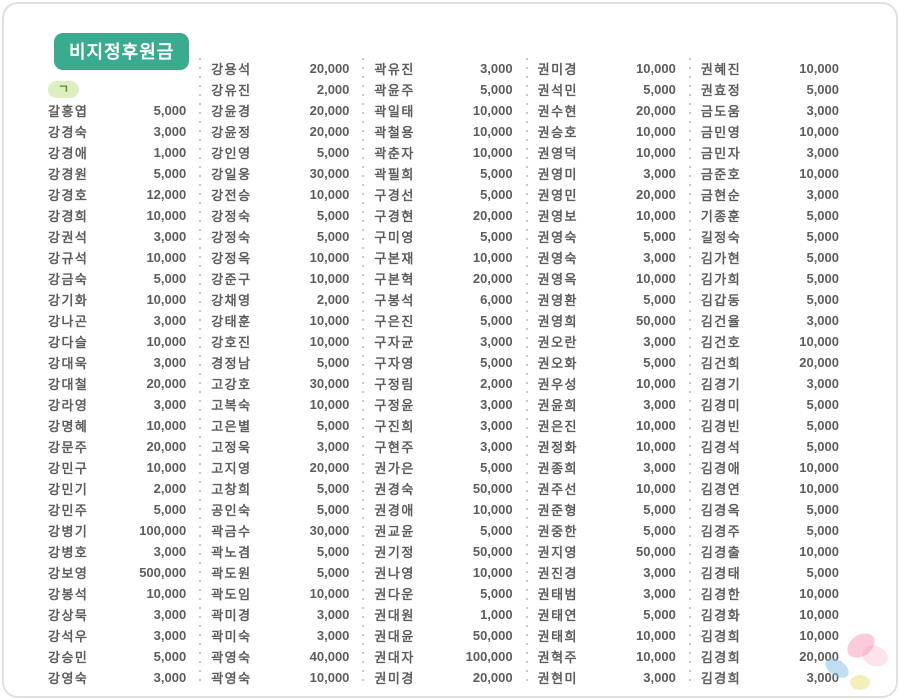 Image resolution: width=900 pixels, height=700 pixels. Describe the element at coordinates (443, 383) in the screenshot. I see `donor-row: 구정림 2,000` at that location.